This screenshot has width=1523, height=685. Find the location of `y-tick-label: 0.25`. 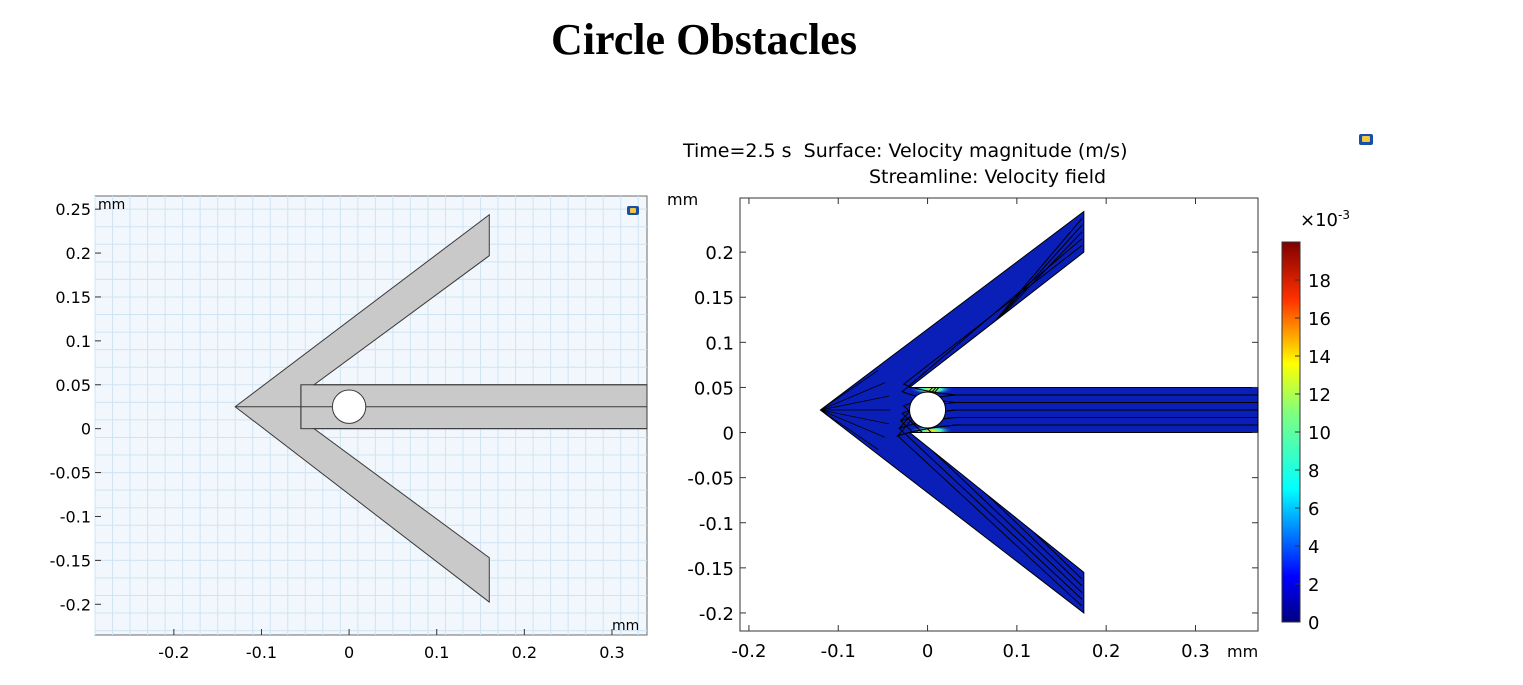

y-tick-label: 0.25 is located at coordinates (73, 209).